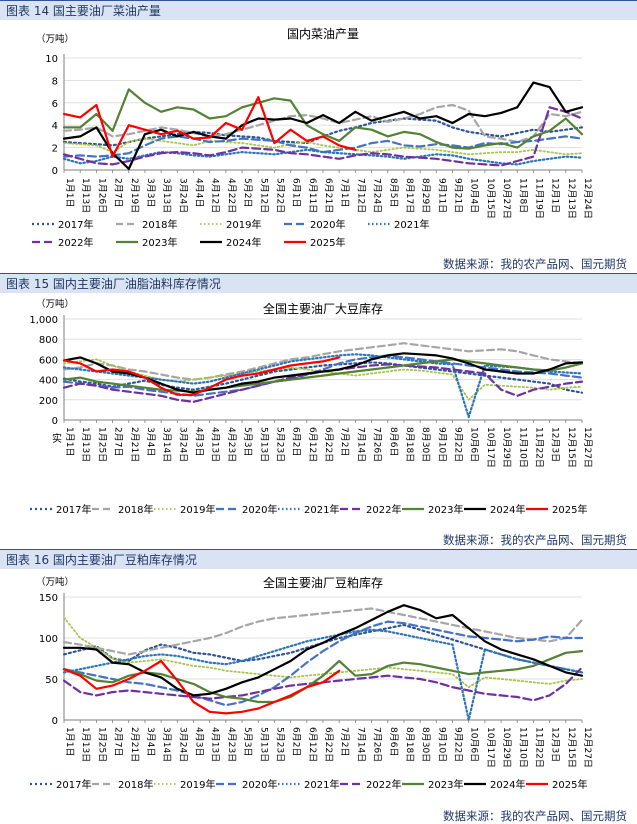  I want to click on legend-label: 2025年, so click(327, 242).